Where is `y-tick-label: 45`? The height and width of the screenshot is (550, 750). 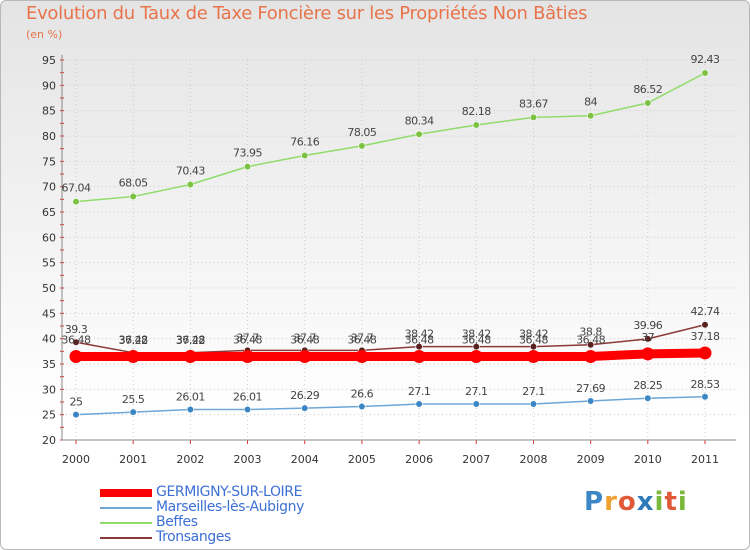 y-tick-label: 45 is located at coordinates (49, 313).